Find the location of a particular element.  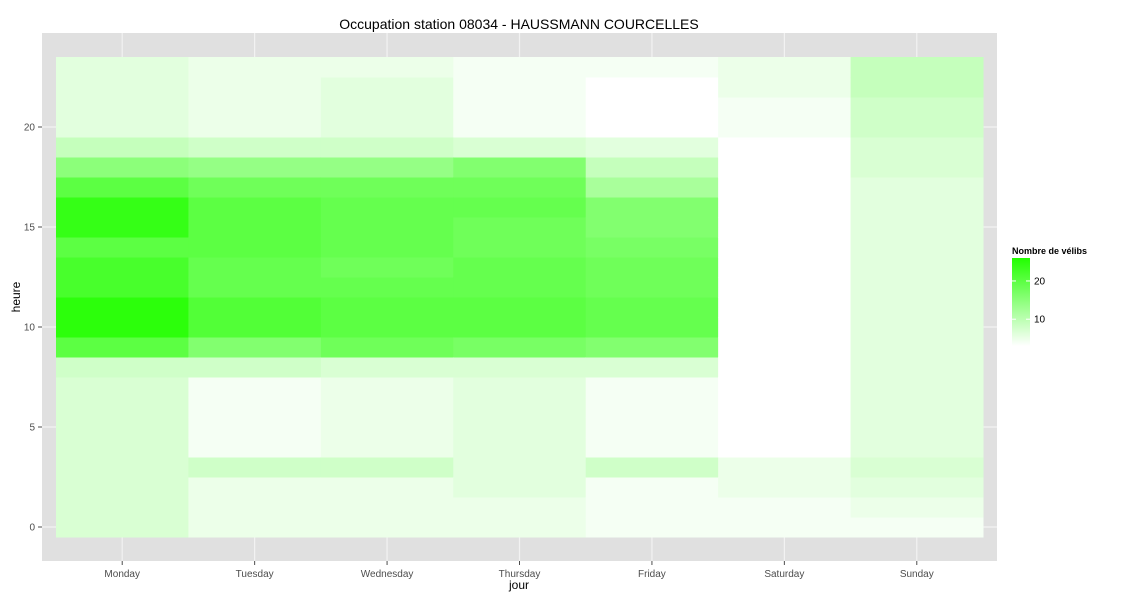

legend-colorbar is located at coordinates (1021, 302).